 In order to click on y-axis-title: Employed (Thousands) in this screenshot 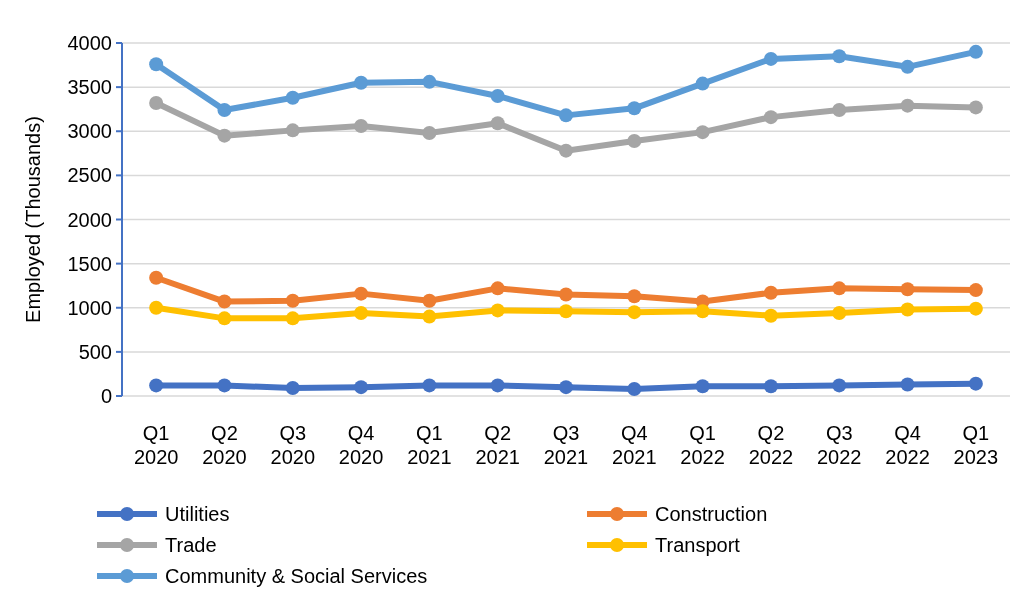, I will do `click(33, 219)`.